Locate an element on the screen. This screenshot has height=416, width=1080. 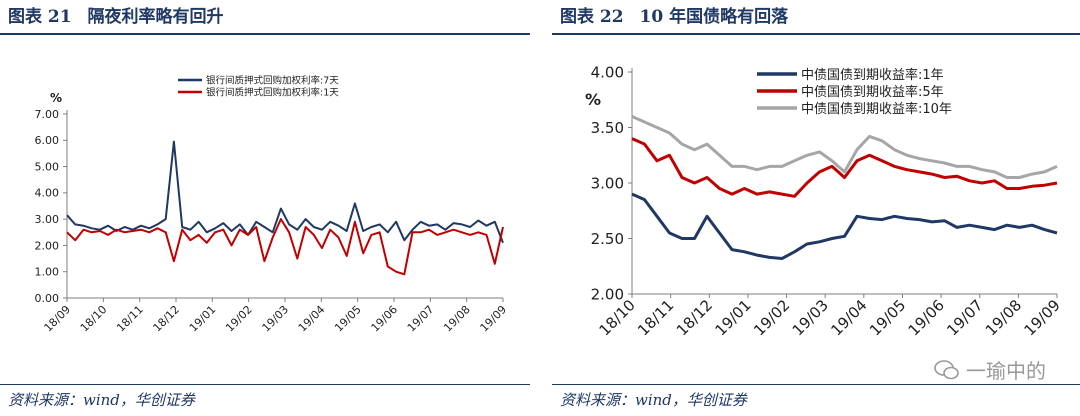
legend-label: 中债国债到期收益率:10年 is located at coordinates (876, 109).